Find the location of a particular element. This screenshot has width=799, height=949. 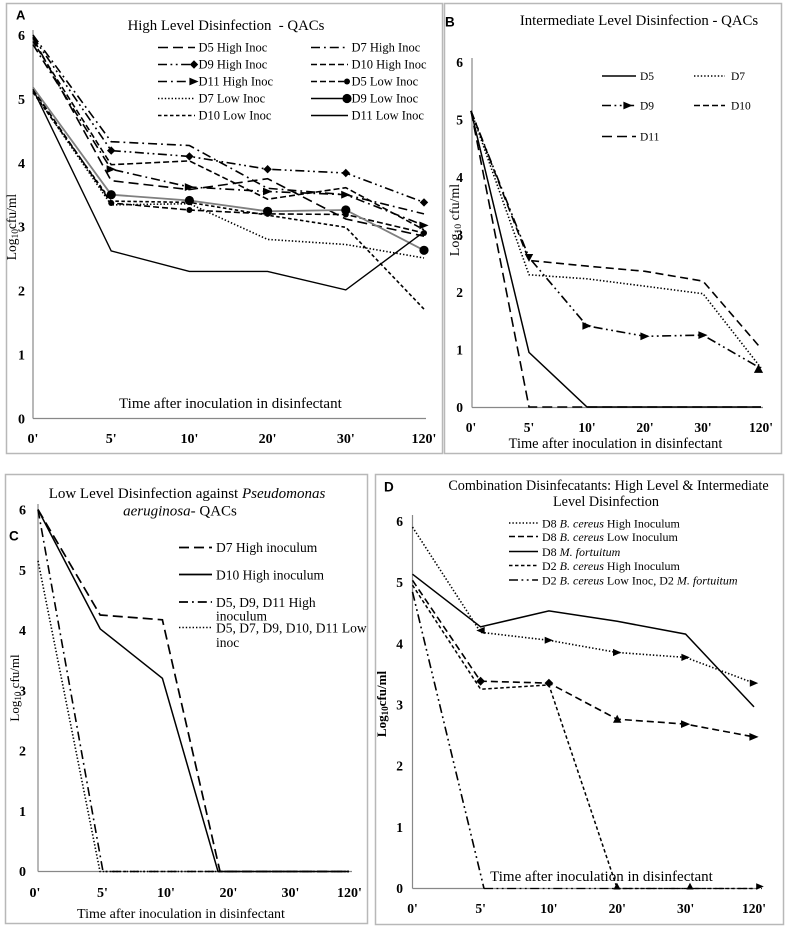

svg-text: C is located at coordinates (14, 536).